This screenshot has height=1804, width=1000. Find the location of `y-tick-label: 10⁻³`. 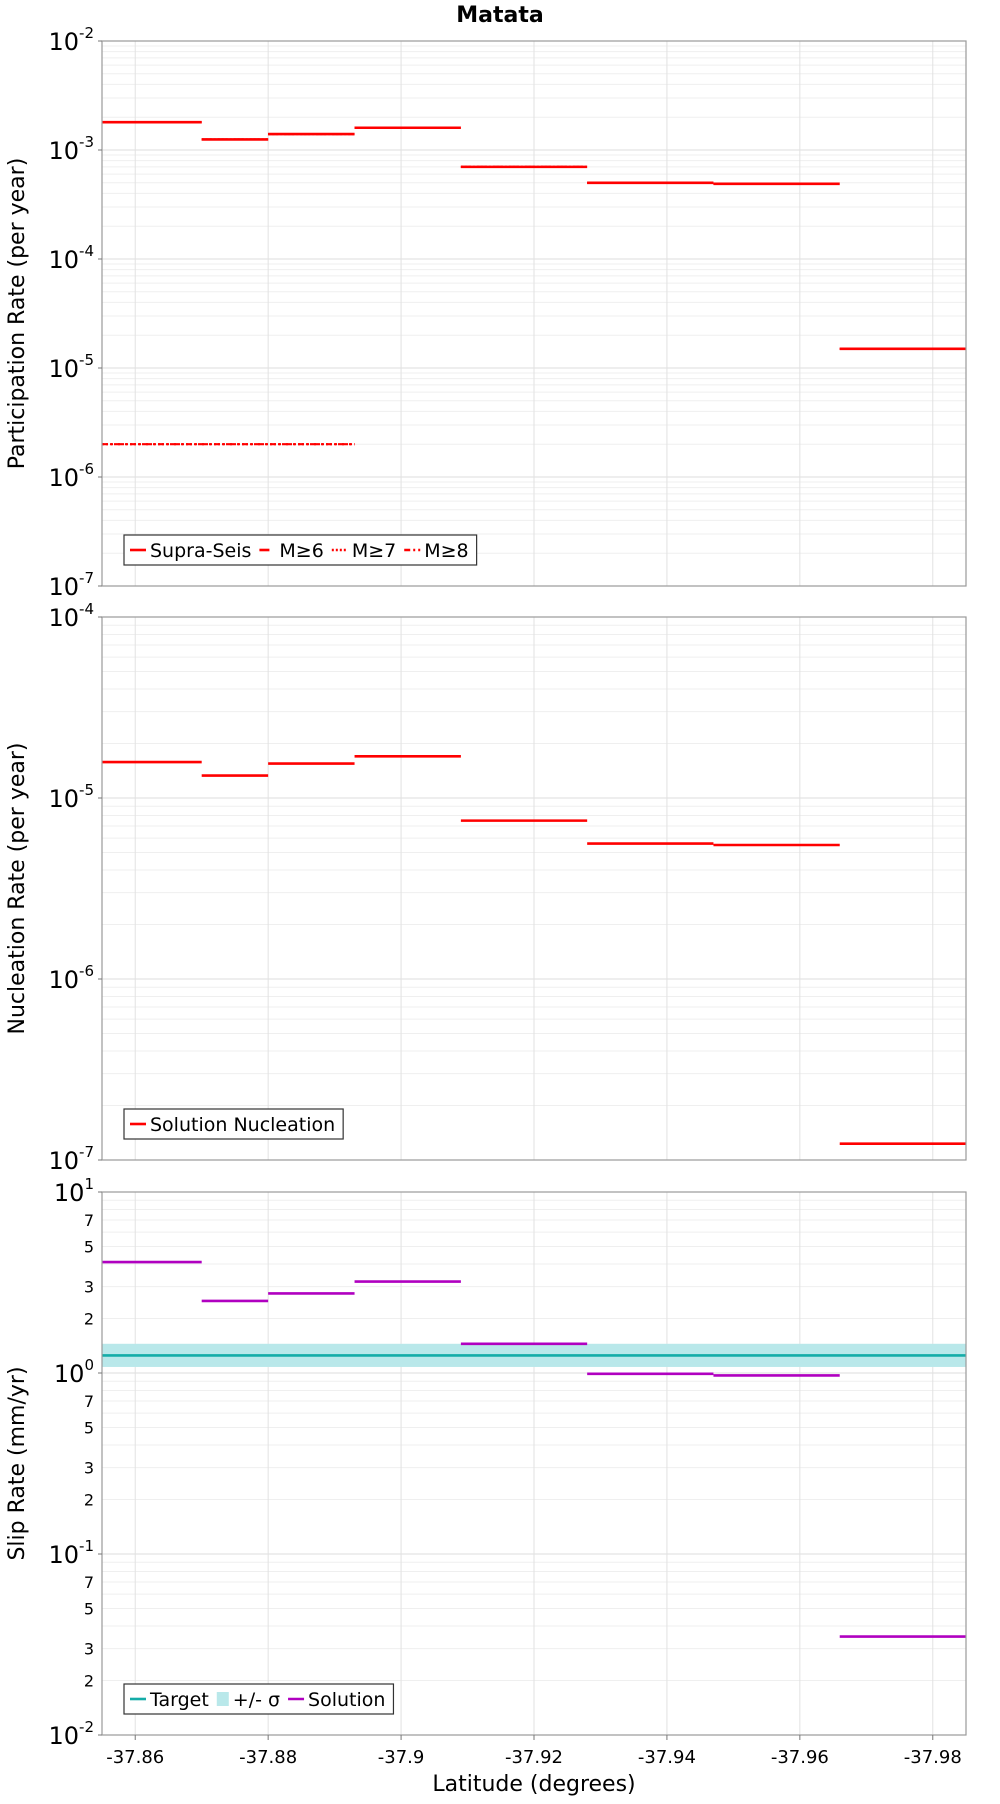

y-tick-label: 10⁻³ is located at coordinates (71, 149).